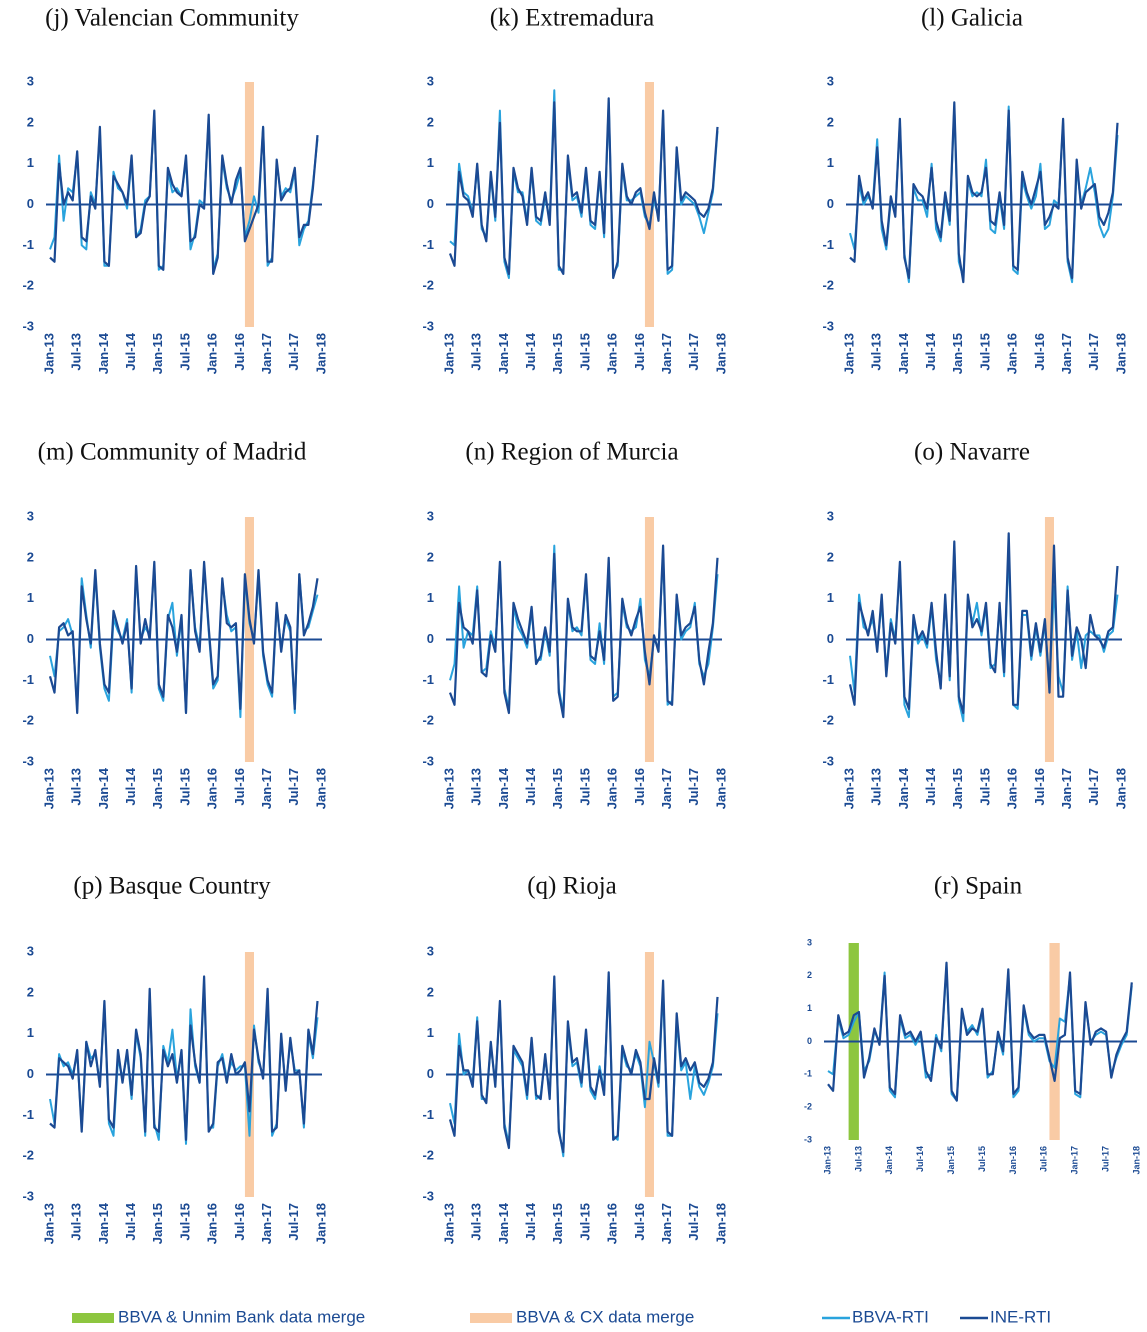 Image resolution: width=1147 pixels, height=1332 pixels. What do you see at coordinates (978, 886) in the screenshot?
I see `chart-title: (r) Spain` at bounding box center [978, 886].